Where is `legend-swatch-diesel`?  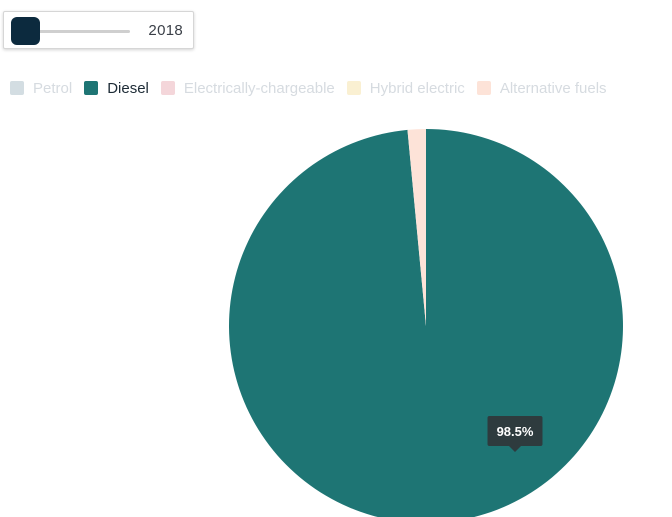 legend-swatch-diesel is located at coordinates (91, 88).